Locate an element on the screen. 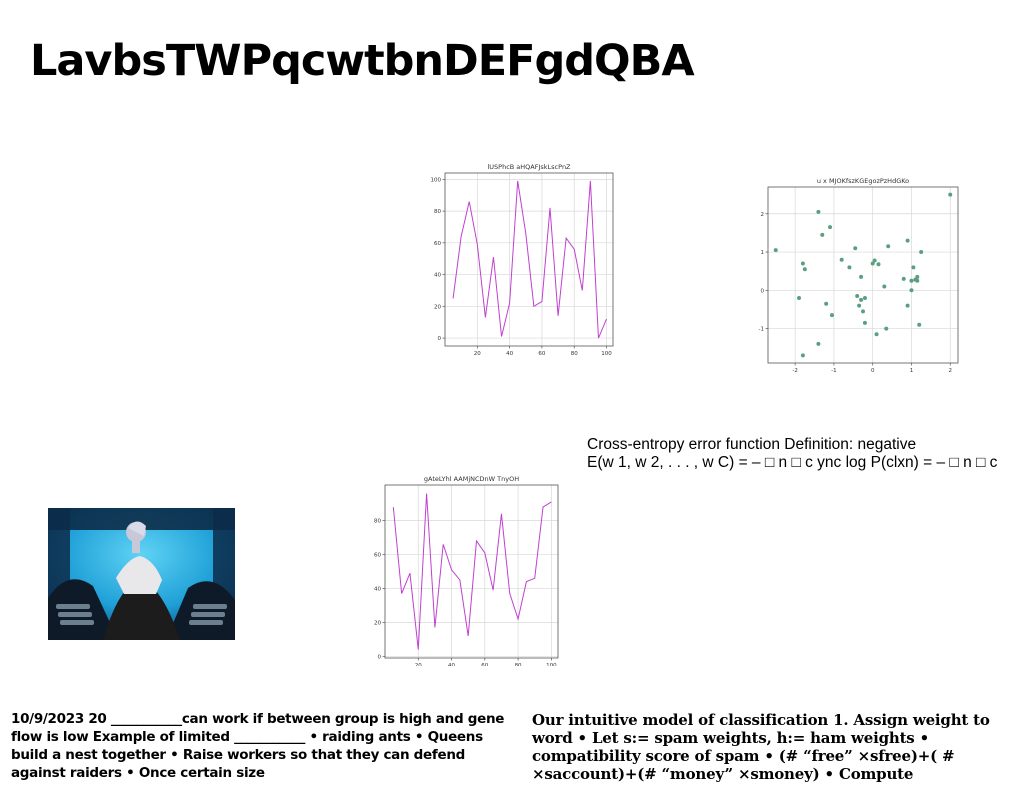 The image size is (1024, 788). chart-top-right: u x MJOKfszKGEgozPzHdGKo -2 -1 0 1 2 -1 0 1 2 is located at coordinates (856, 275).